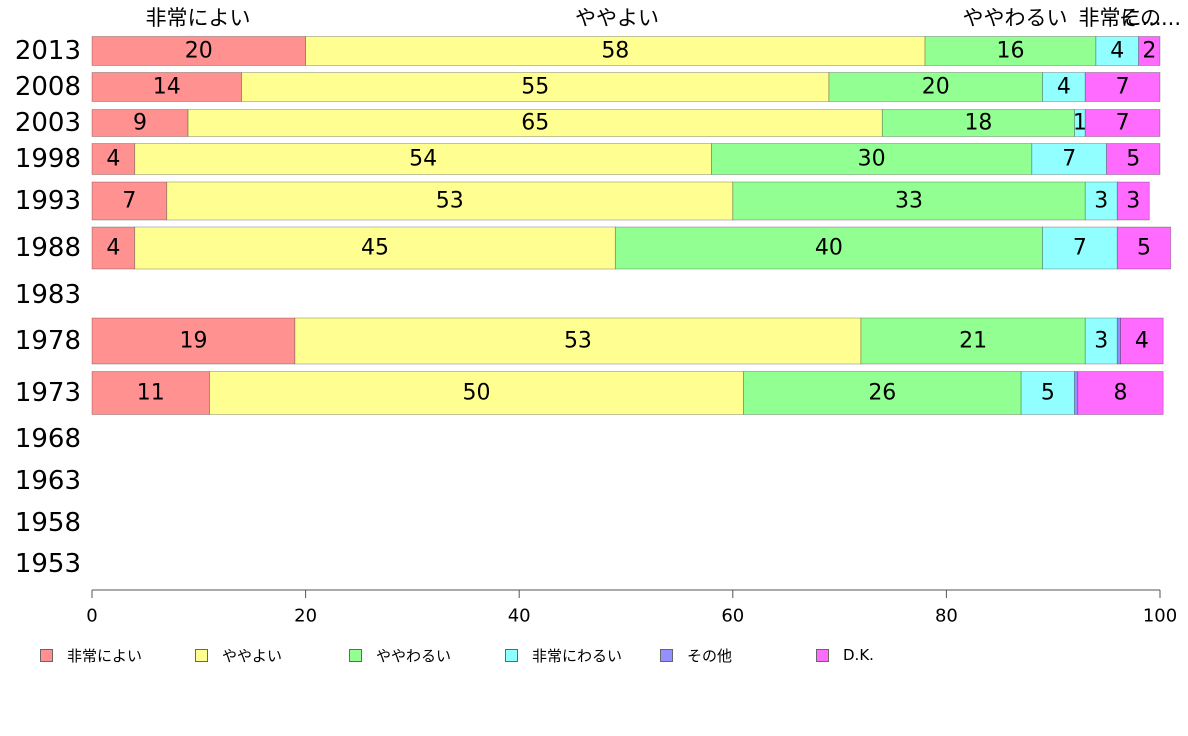  I want to click on bar-value-label: 58, so click(615, 51).